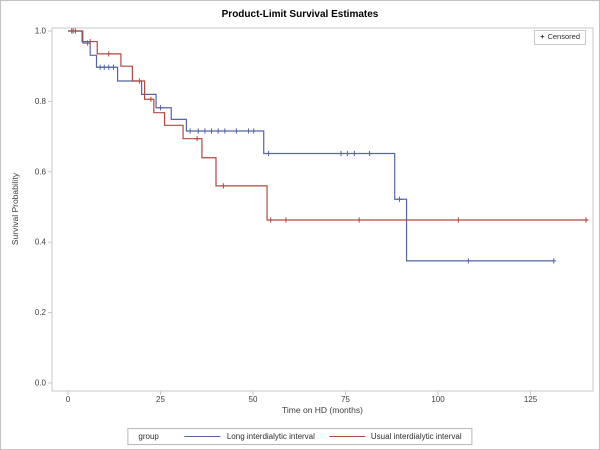 Image resolution: width=600 pixels, height=450 pixels. What do you see at coordinates (15, 209) in the screenshot?
I see `y-axis-title: Survival Probability` at bounding box center [15, 209].